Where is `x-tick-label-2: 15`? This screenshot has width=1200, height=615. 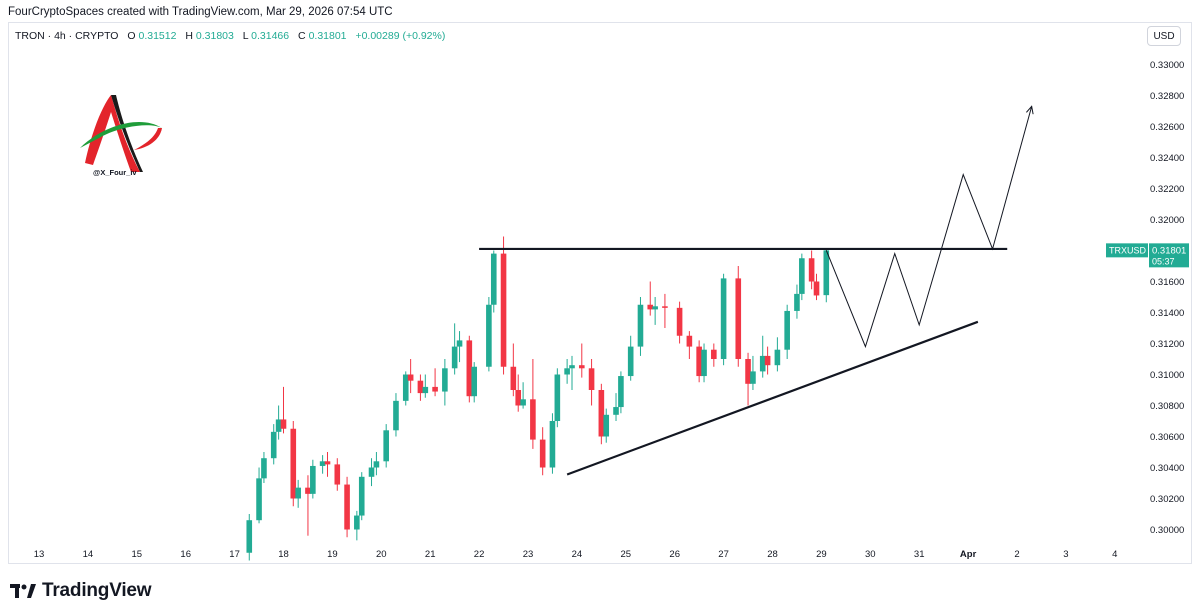
x-tick-label-2: 15 is located at coordinates (137, 554).